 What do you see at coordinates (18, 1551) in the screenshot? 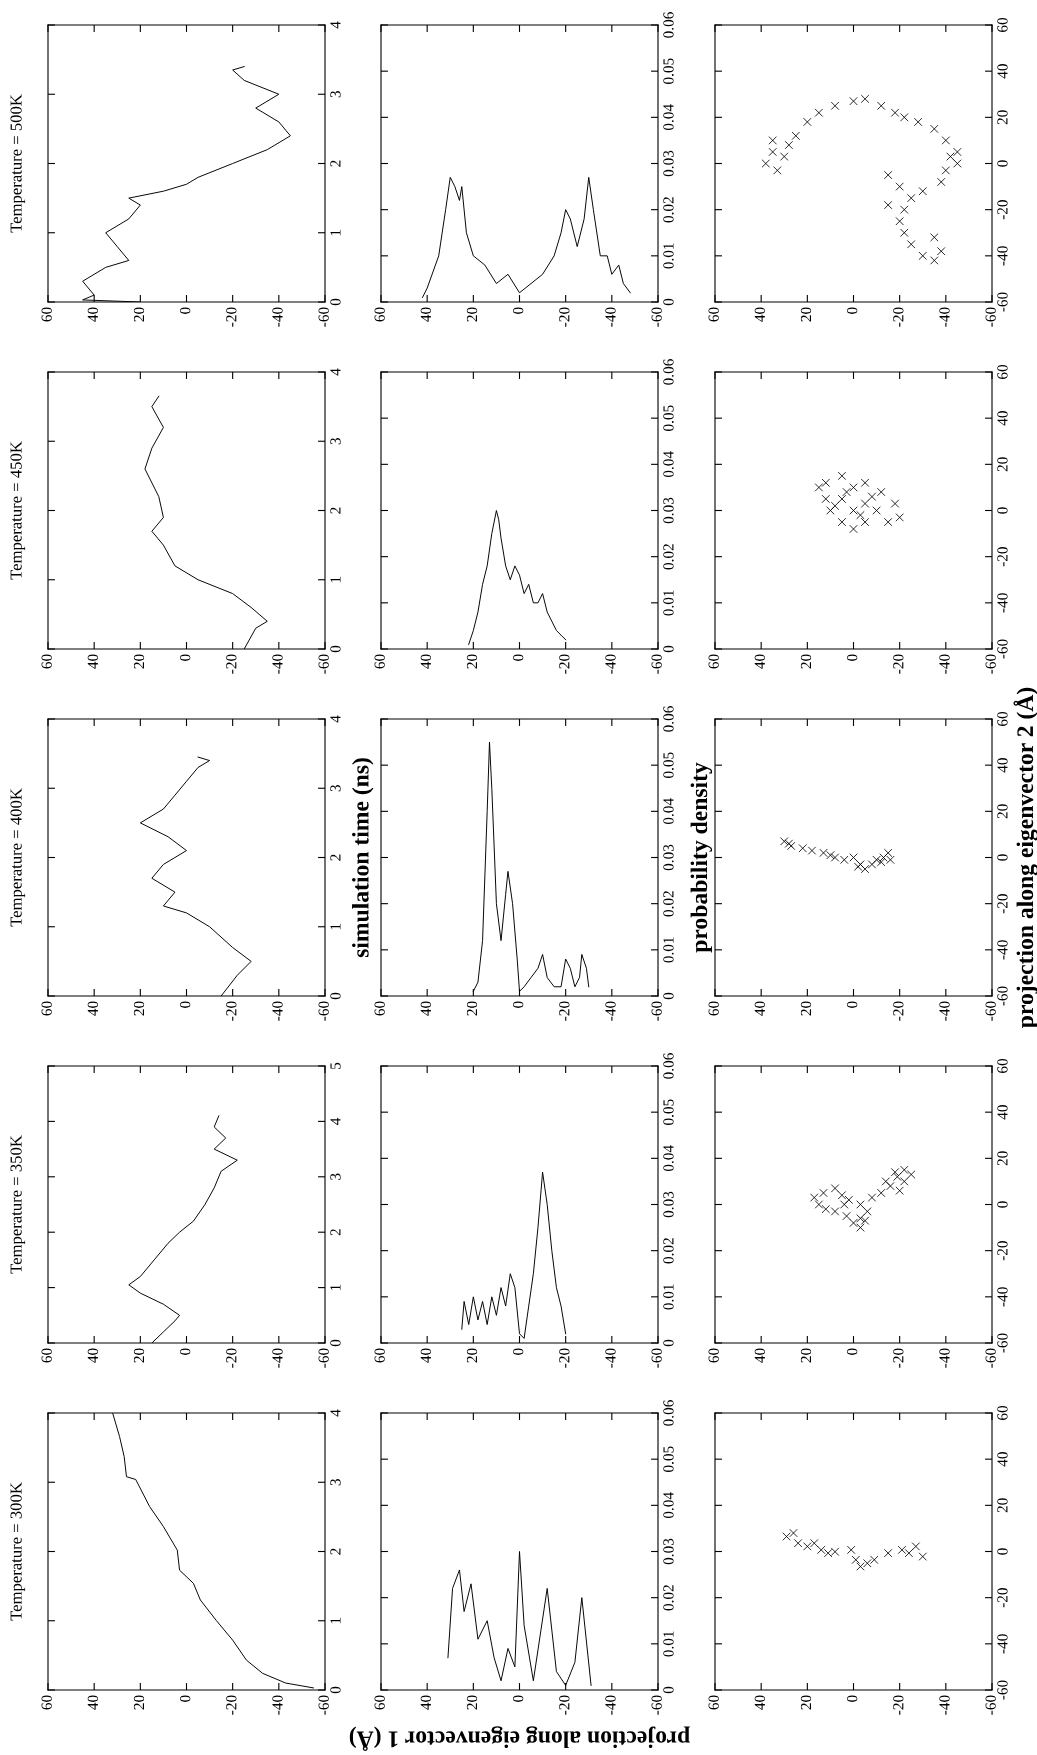
I see `text: Temperature = 300K` at bounding box center [18, 1551].